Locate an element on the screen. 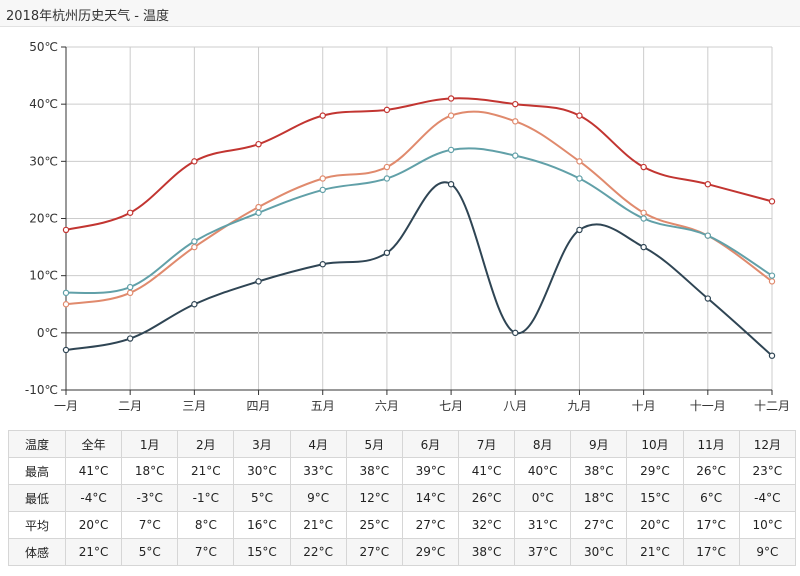 This screenshot has width=800, height=576. x-tick-label: 一月 is located at coordinates (66, 406).